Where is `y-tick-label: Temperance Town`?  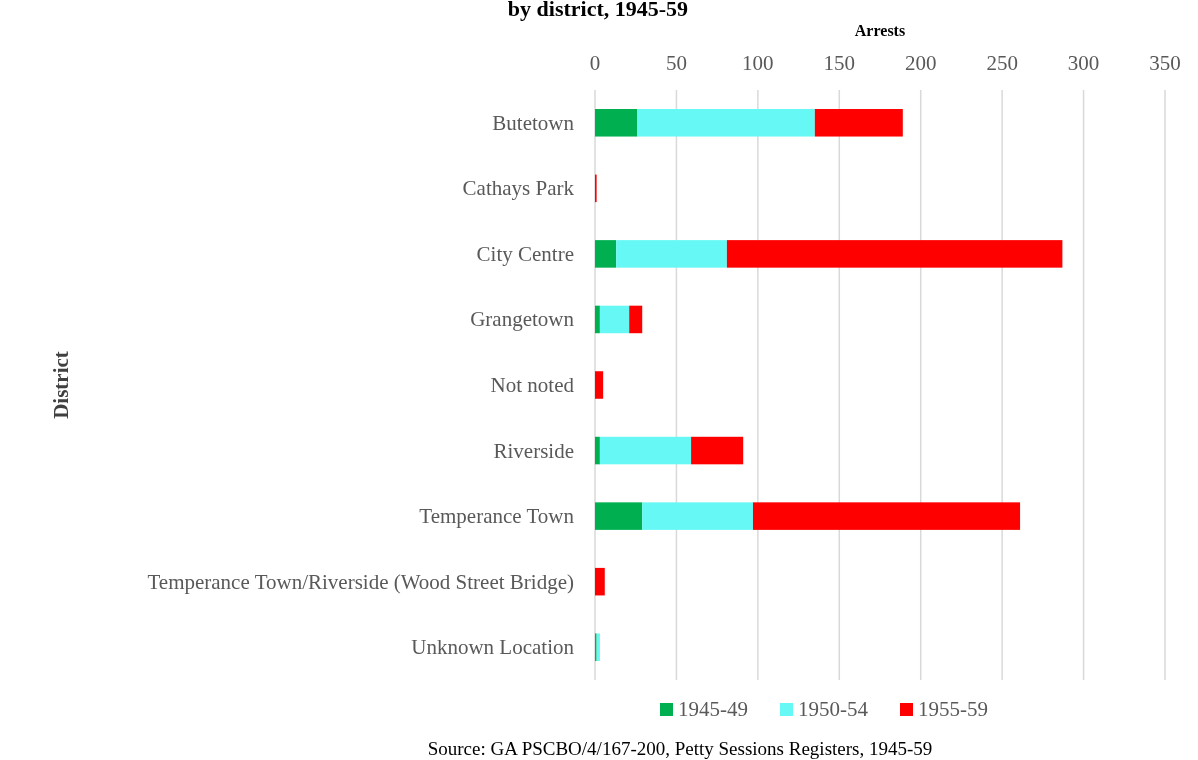 y-tick-label: Temperance Town is located at coordinates (497, 516).